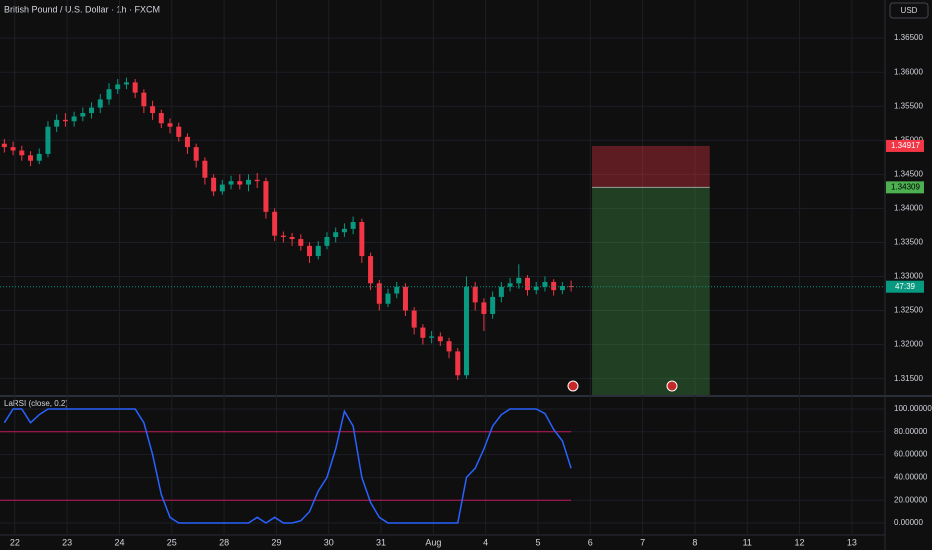 This screenshot has width=932, height=550. What do you see at coordinates (908, 242) in the screenshot?
I see `y-tick-label: 1.33500` at bounding box center [908, 242].